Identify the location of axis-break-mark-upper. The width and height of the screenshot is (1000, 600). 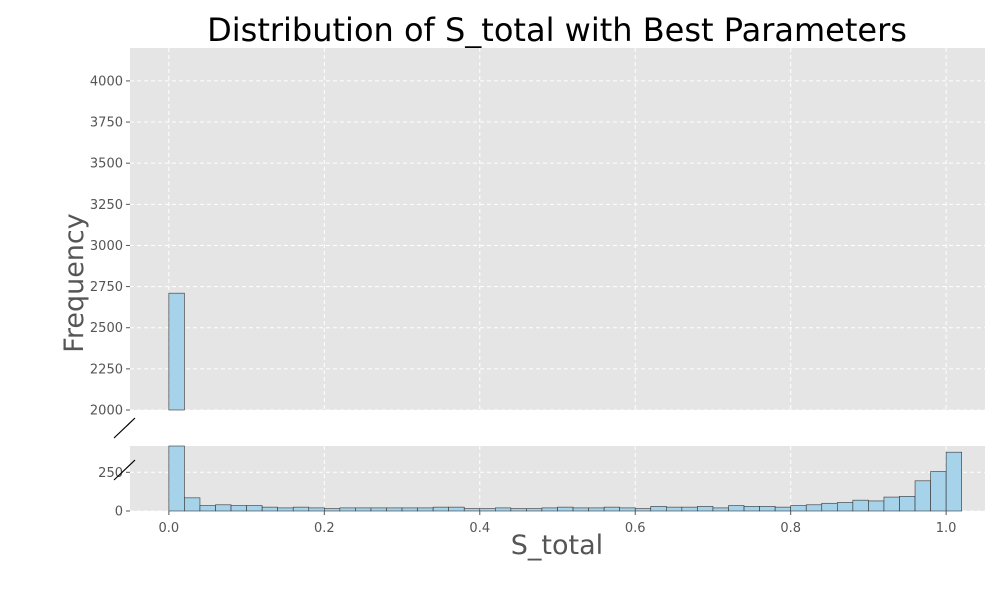
(124, 428).